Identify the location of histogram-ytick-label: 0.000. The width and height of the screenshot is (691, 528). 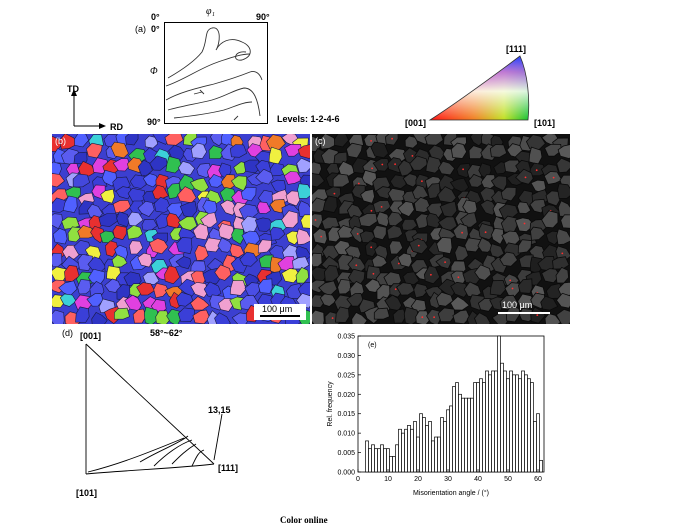
(346, 473).